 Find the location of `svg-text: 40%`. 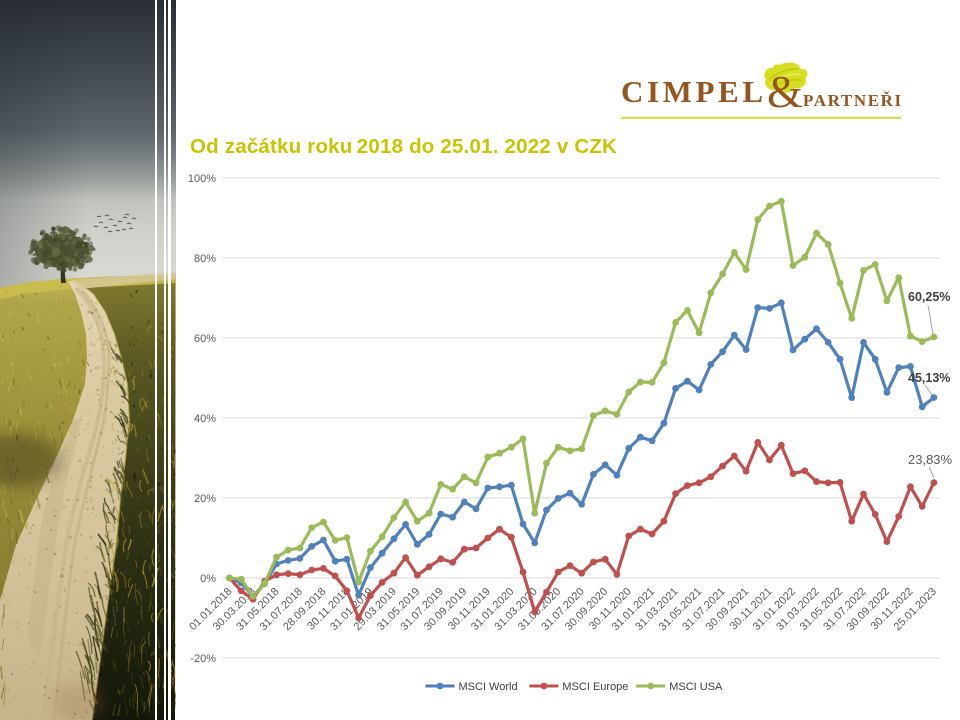

svg-text: 40% is located at coordinates (205, 419).